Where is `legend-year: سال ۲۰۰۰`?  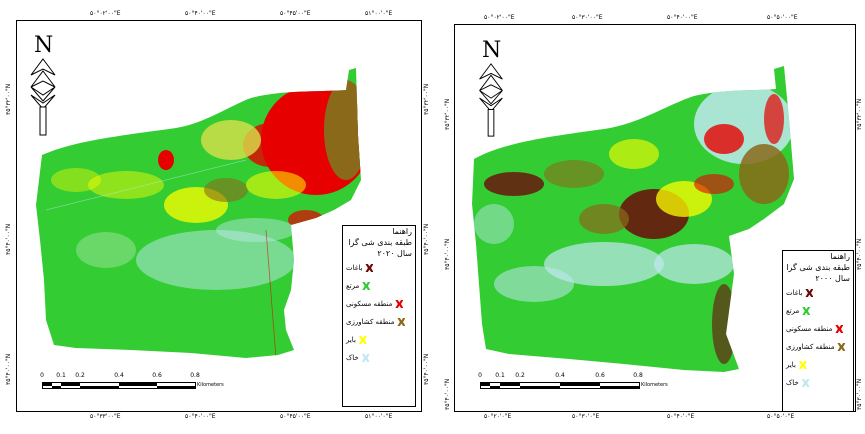
legend-year: سال ۲۰۰۰ is located at coordinates (832, 278).